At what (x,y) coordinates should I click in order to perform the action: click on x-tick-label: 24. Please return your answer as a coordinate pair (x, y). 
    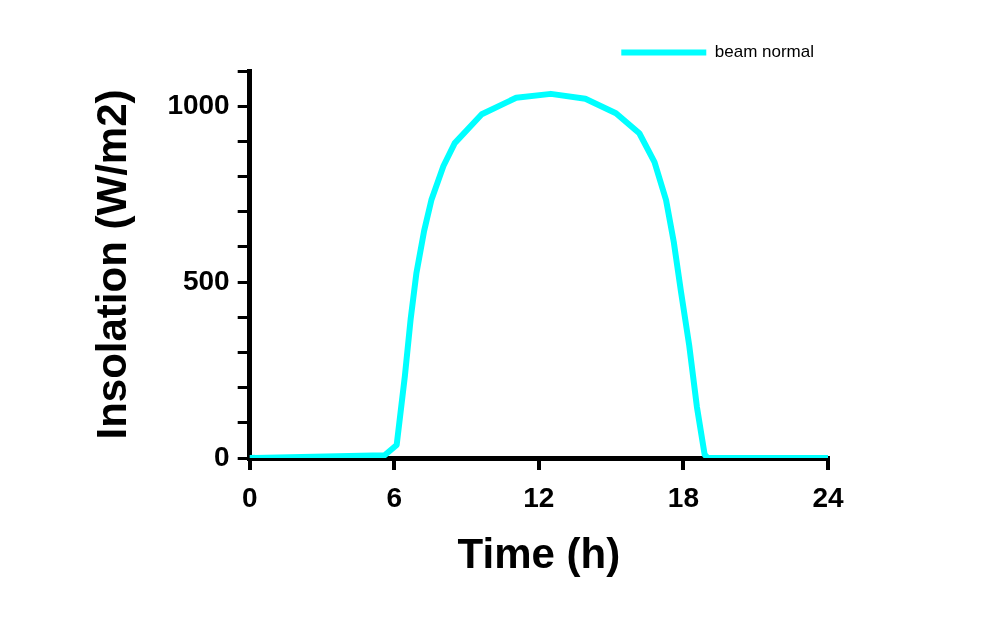
    Looking at the image, I should click on (828, 497).